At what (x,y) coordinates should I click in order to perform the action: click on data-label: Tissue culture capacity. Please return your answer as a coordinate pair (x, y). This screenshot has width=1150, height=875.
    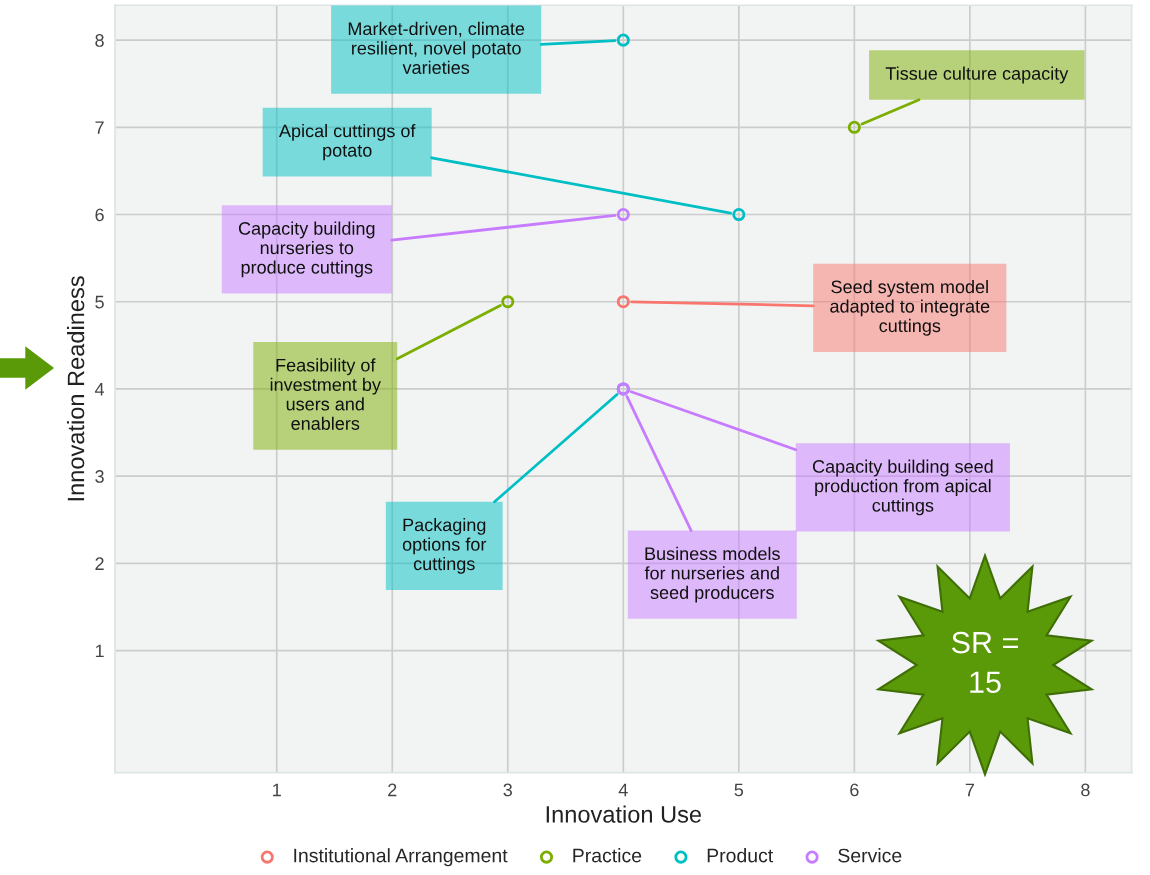
    Looking at the image, I should click on (977, 75).